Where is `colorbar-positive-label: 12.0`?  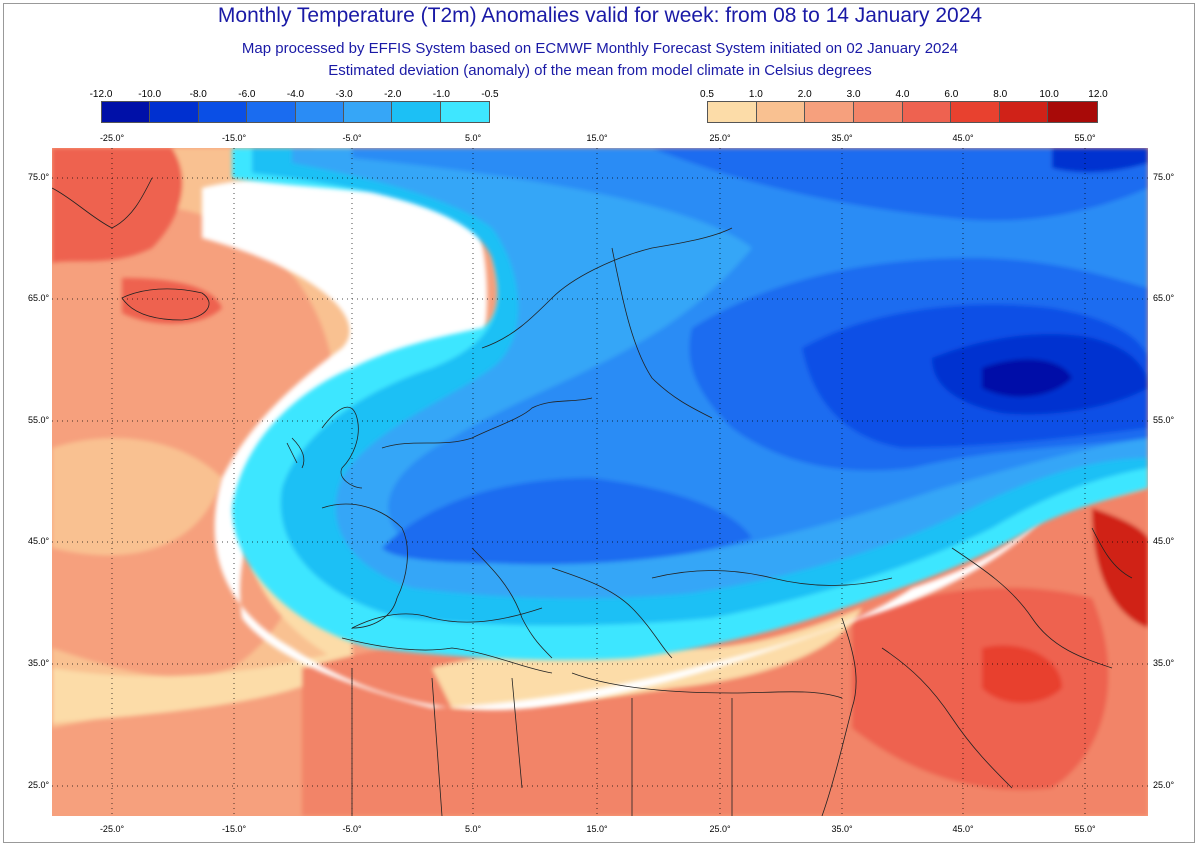 colorbar-positive-label: 12.0 is located at coordinates (1098, 94).